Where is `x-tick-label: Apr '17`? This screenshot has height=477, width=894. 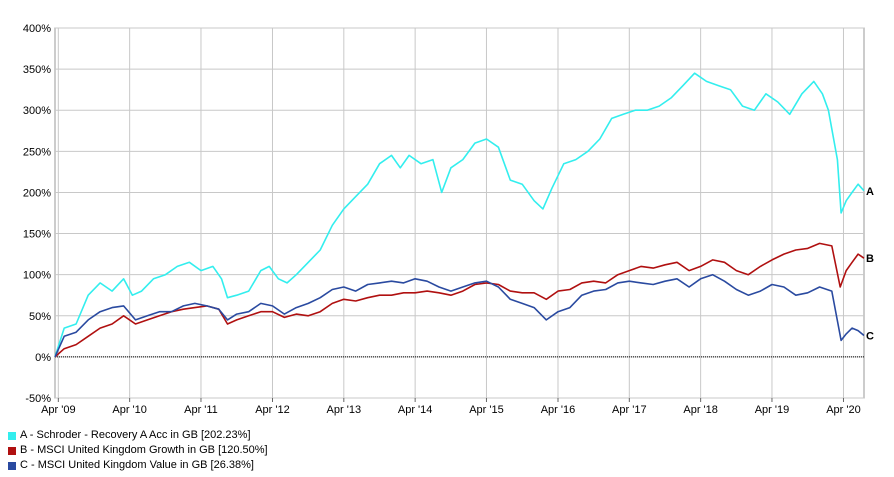
x-tick-label: Apr '17 is located at coordinates (629, 410).